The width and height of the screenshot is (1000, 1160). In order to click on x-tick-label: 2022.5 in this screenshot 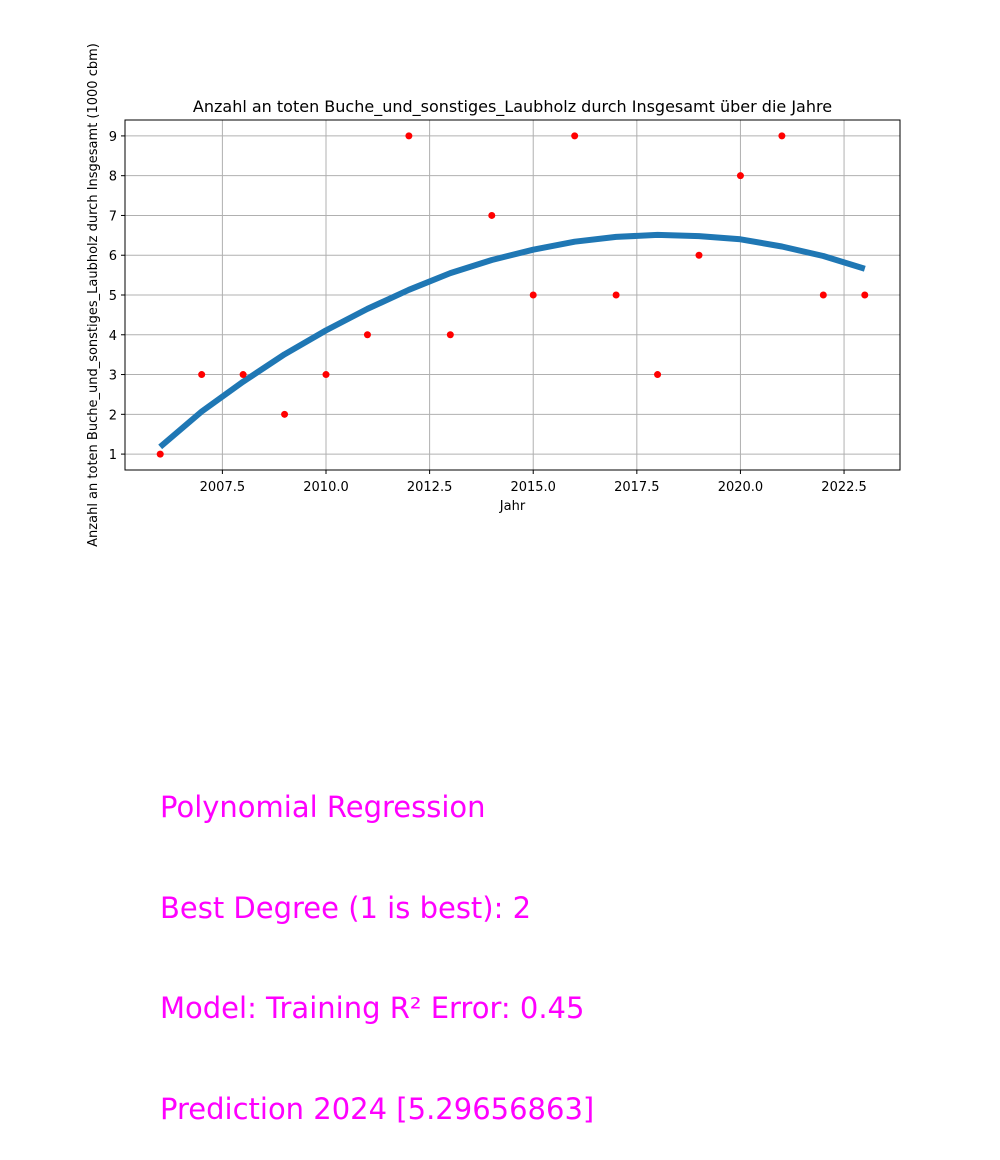, I will do `click(844, 487)`.